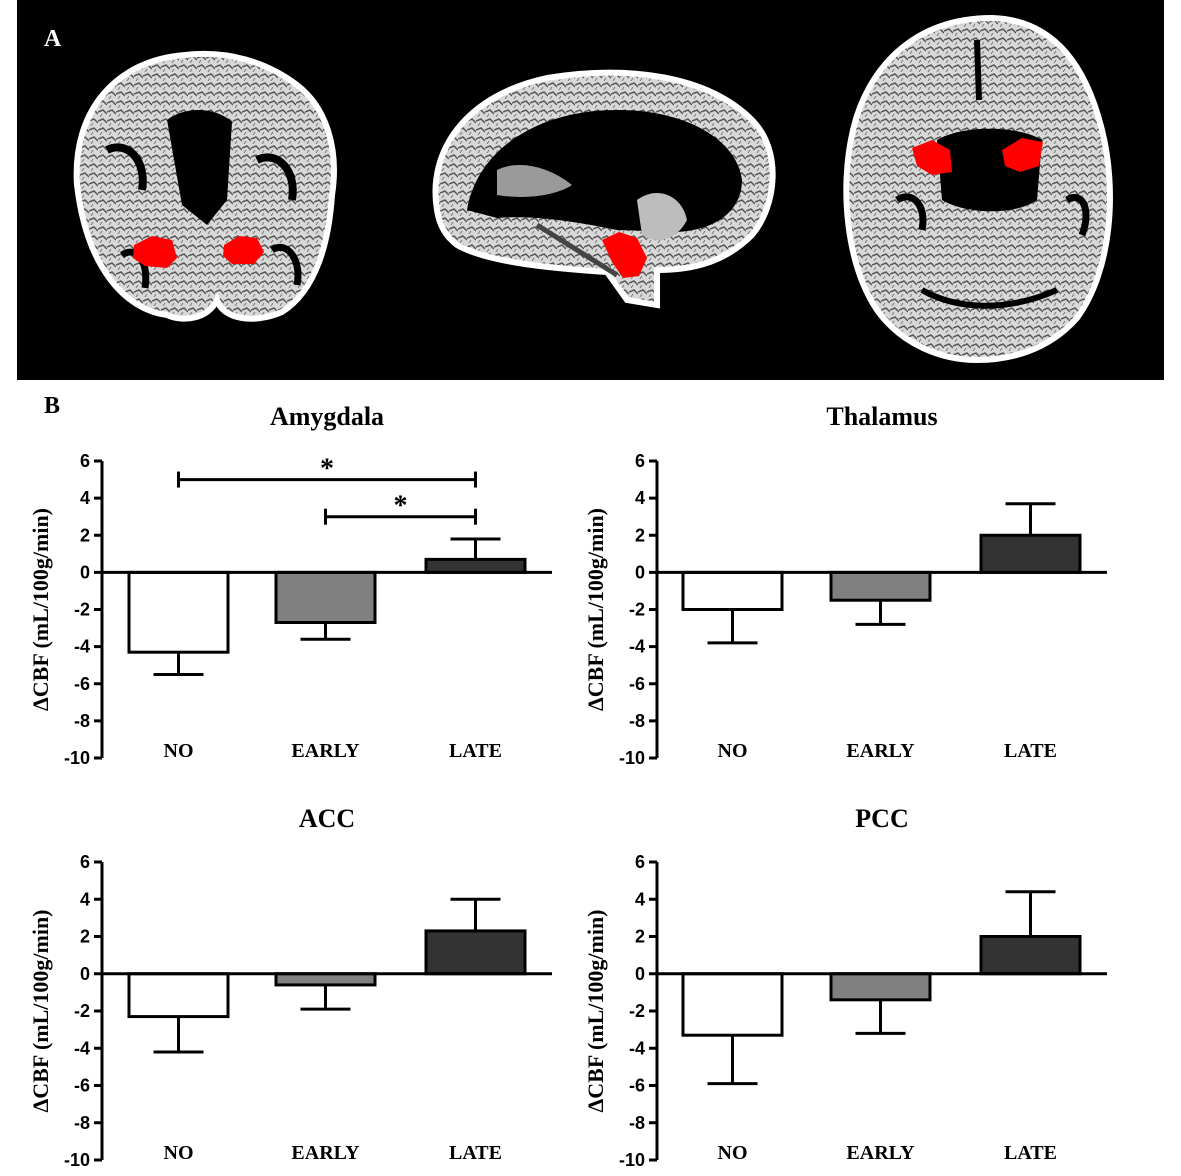  What do you see at coordinates (243, 250) in the screenshot?
I see `roi-right-amygdala-coronal` at bounding box center [243, 250].